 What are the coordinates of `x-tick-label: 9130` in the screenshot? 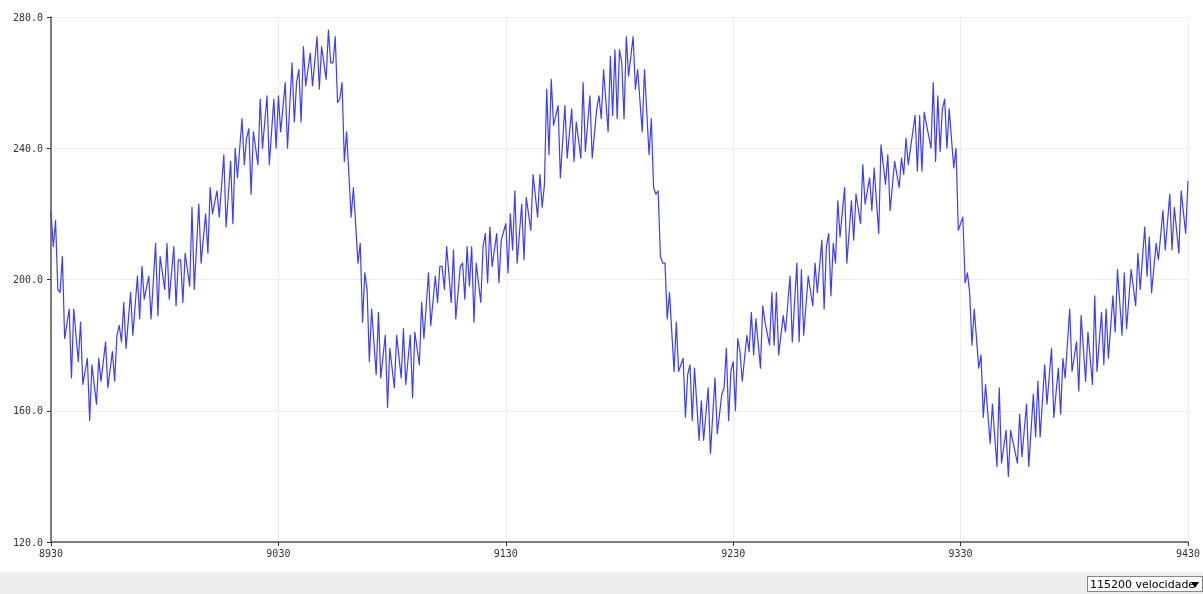 It's located at (505, 553).